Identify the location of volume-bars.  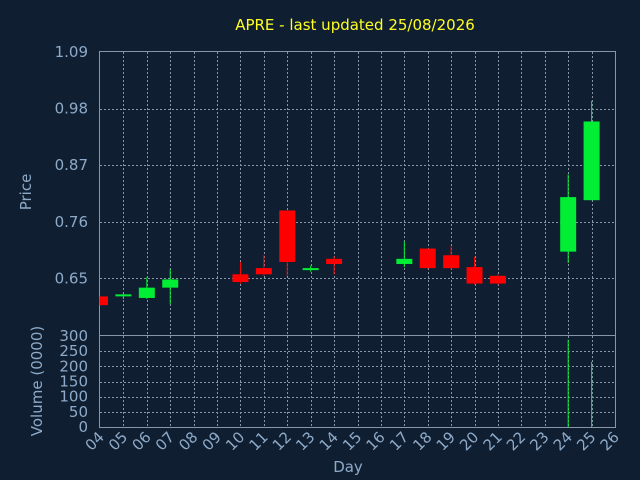
(580, 383).